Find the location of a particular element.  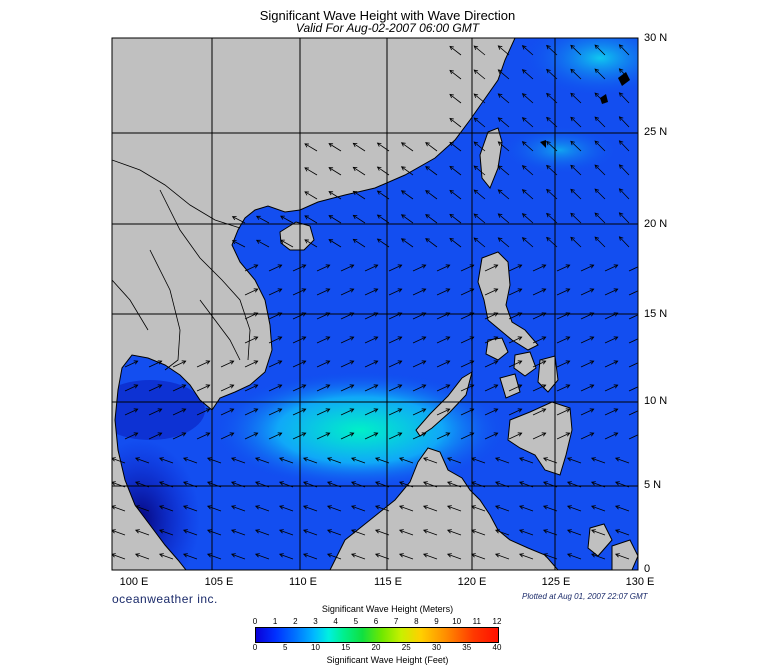

lon-label-105: 105 E is located at coordinates (219, 582).